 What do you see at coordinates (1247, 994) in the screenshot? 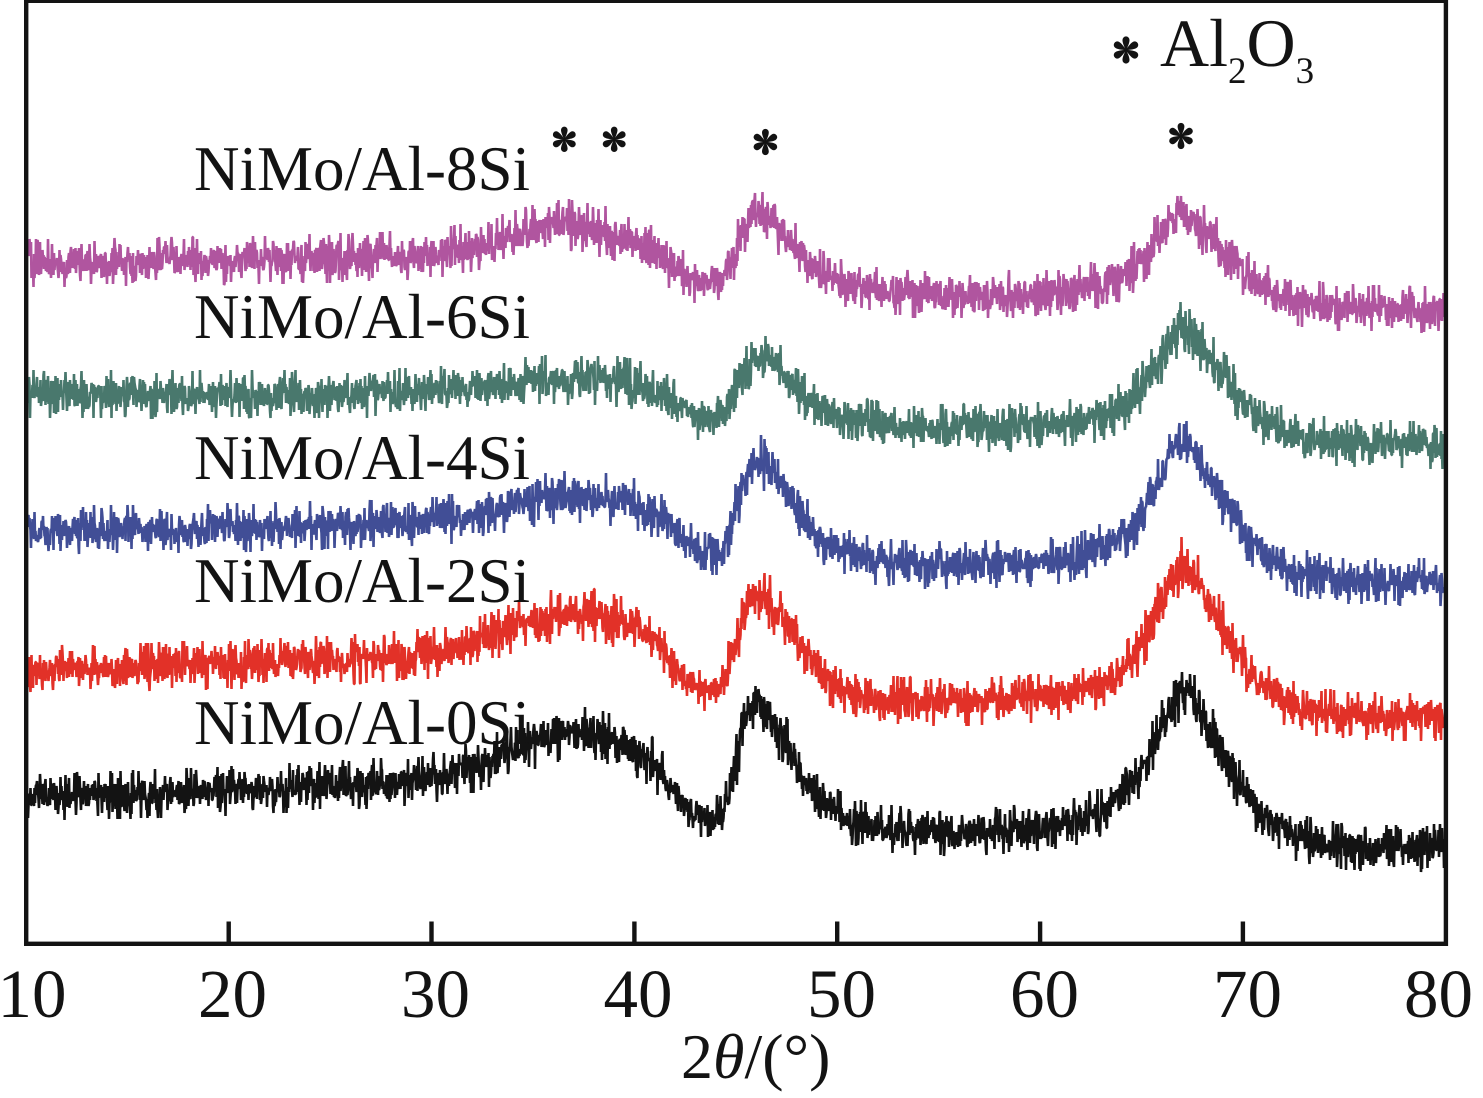
I see `svg-text: 70` at bounding box center [1247, 994].